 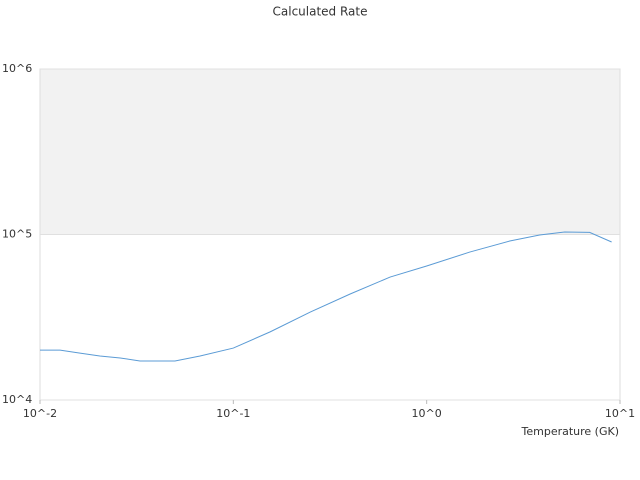 What do you see at coordinates (427, 413) in the screenshot?
I see `x-tick-label: 10^0` at bounding box center [427, 413].